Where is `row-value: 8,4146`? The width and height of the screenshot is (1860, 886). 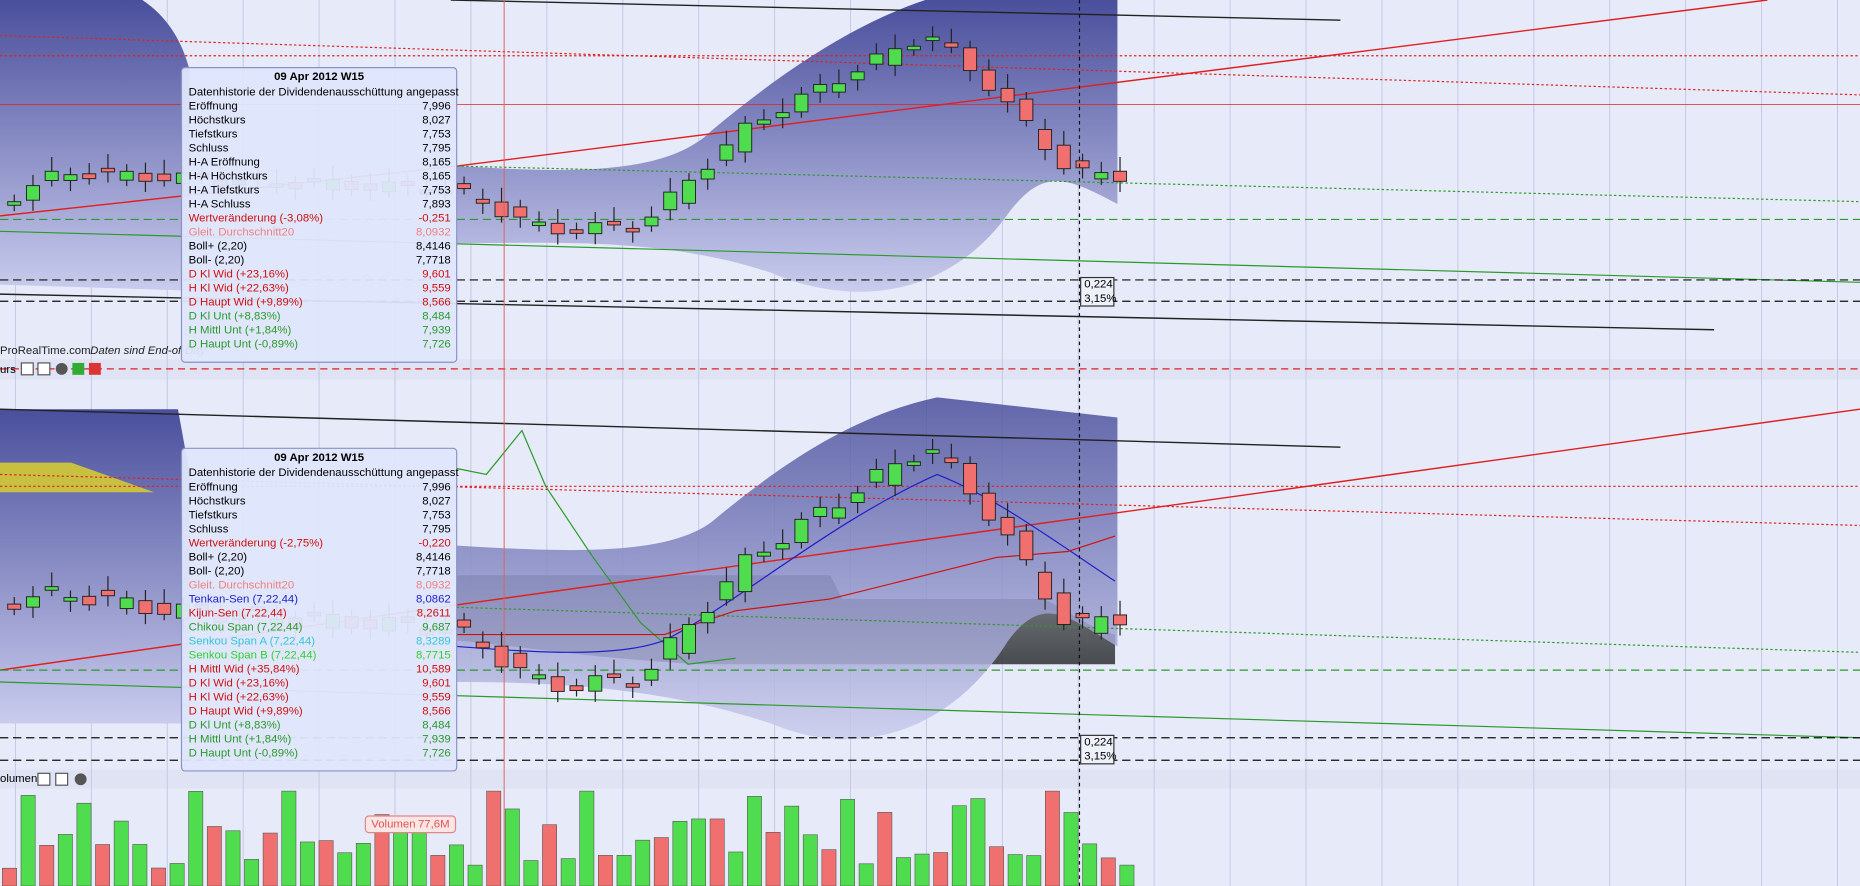
row-value: 8,4146 is located at coordinates (433, 557).